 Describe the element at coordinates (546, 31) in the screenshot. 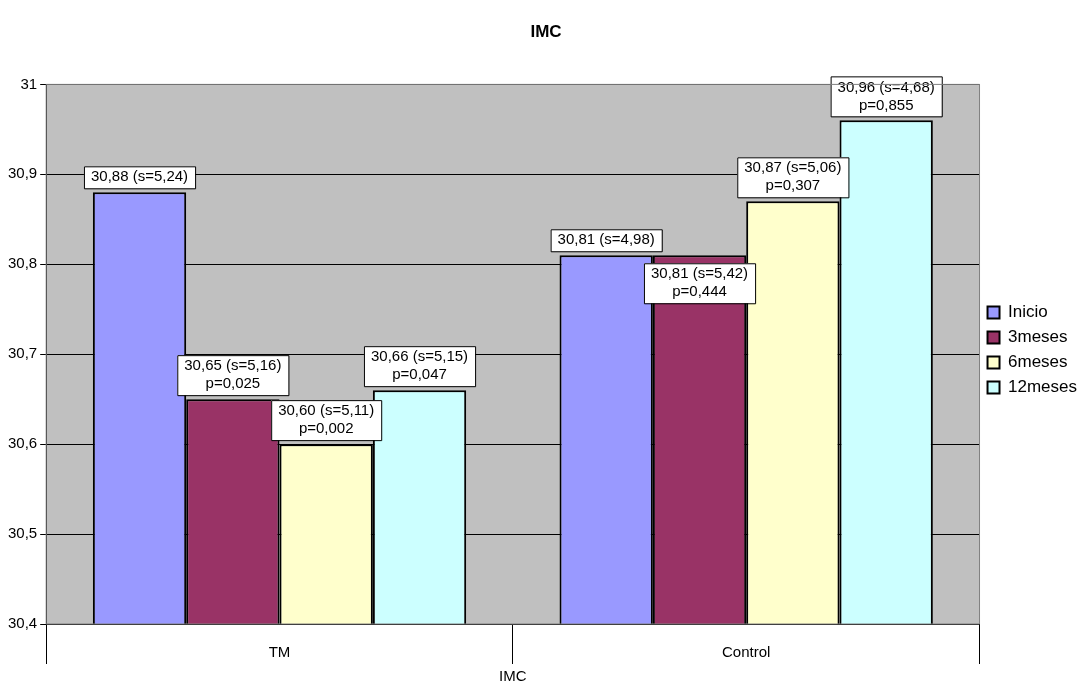

I see `chart-title: IMC` at that location.